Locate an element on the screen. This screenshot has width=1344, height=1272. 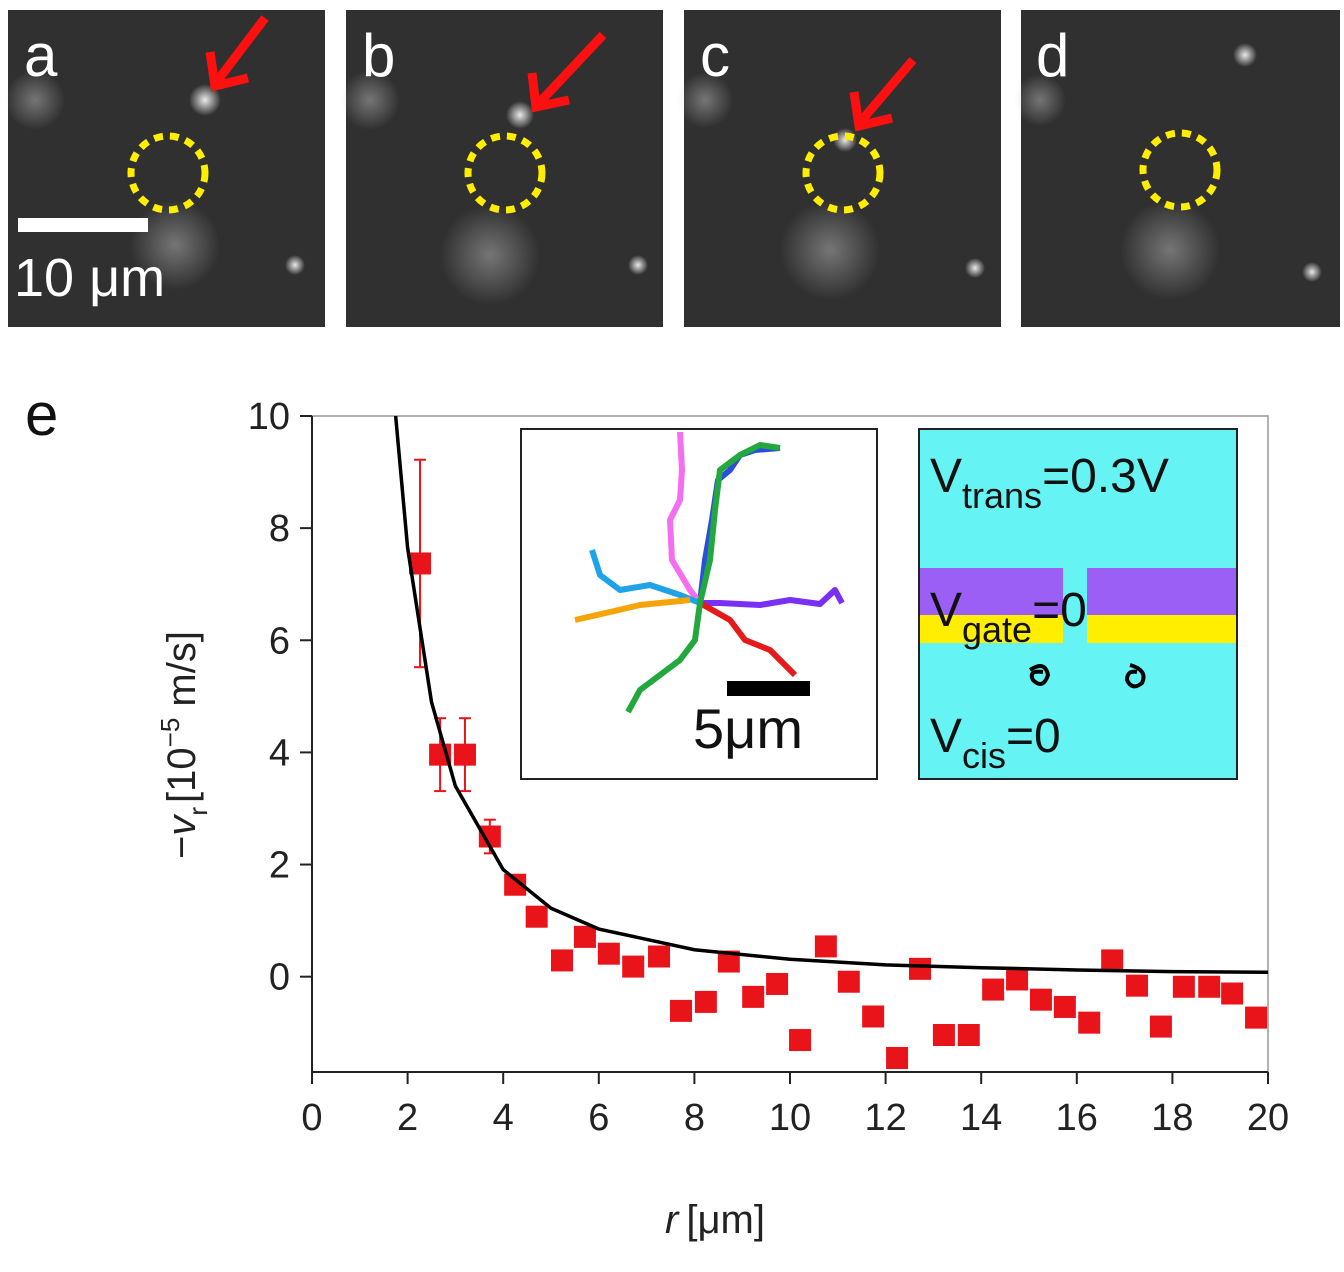
x-tick-label: 18 is located at coordinates (1172, 1118).